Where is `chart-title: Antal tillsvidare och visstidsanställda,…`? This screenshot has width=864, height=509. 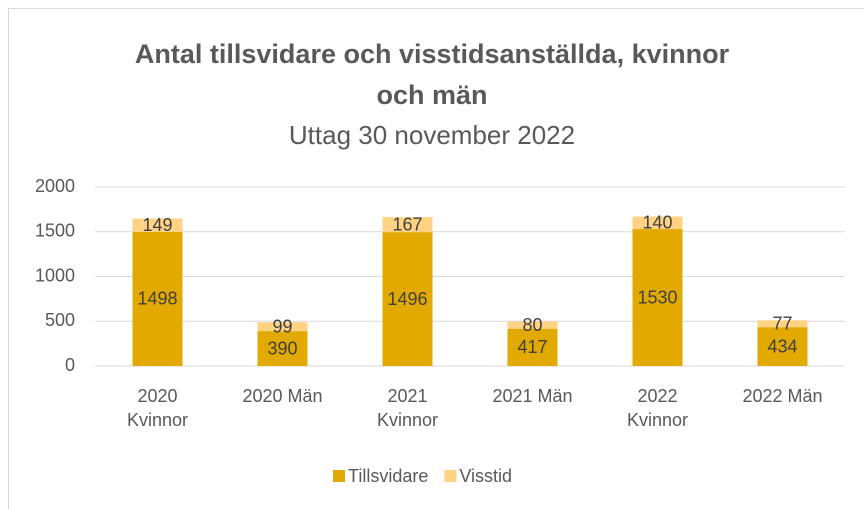
chart-title: Antal tillsvidare och visstidsanställda,… is located at coordinates (432, 74).